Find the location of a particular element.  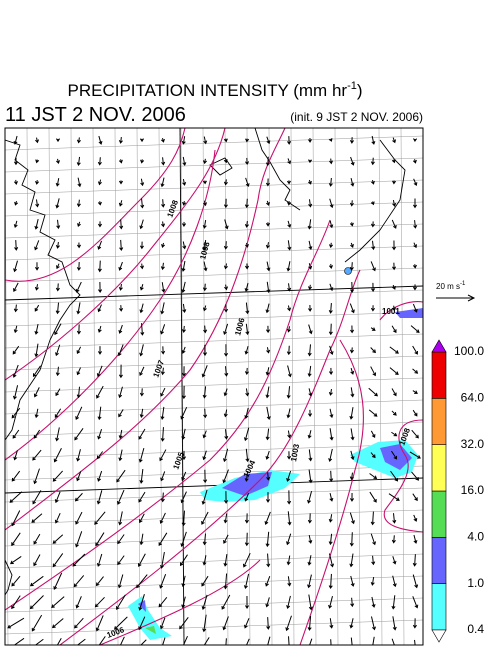

colorbar-label: 16.0 is located at coordinates (473, 490).